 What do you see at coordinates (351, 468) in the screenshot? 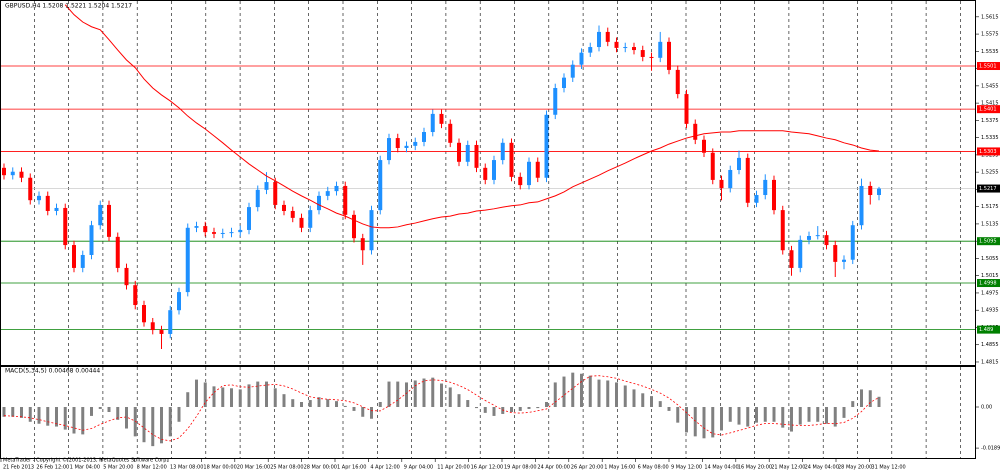
I see `x-tick-label: 1 Apr 16:00` at bounding box center [351, 468].